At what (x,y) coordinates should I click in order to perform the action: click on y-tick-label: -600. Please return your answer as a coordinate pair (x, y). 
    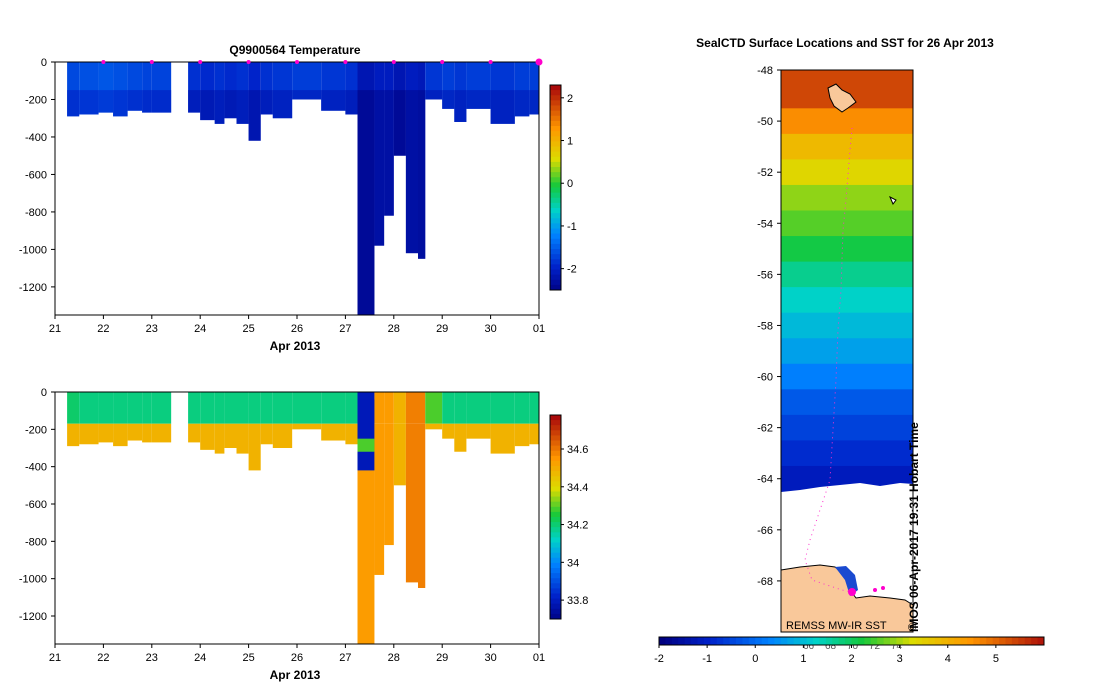
    Looking at the image, I should click on (36, 505).